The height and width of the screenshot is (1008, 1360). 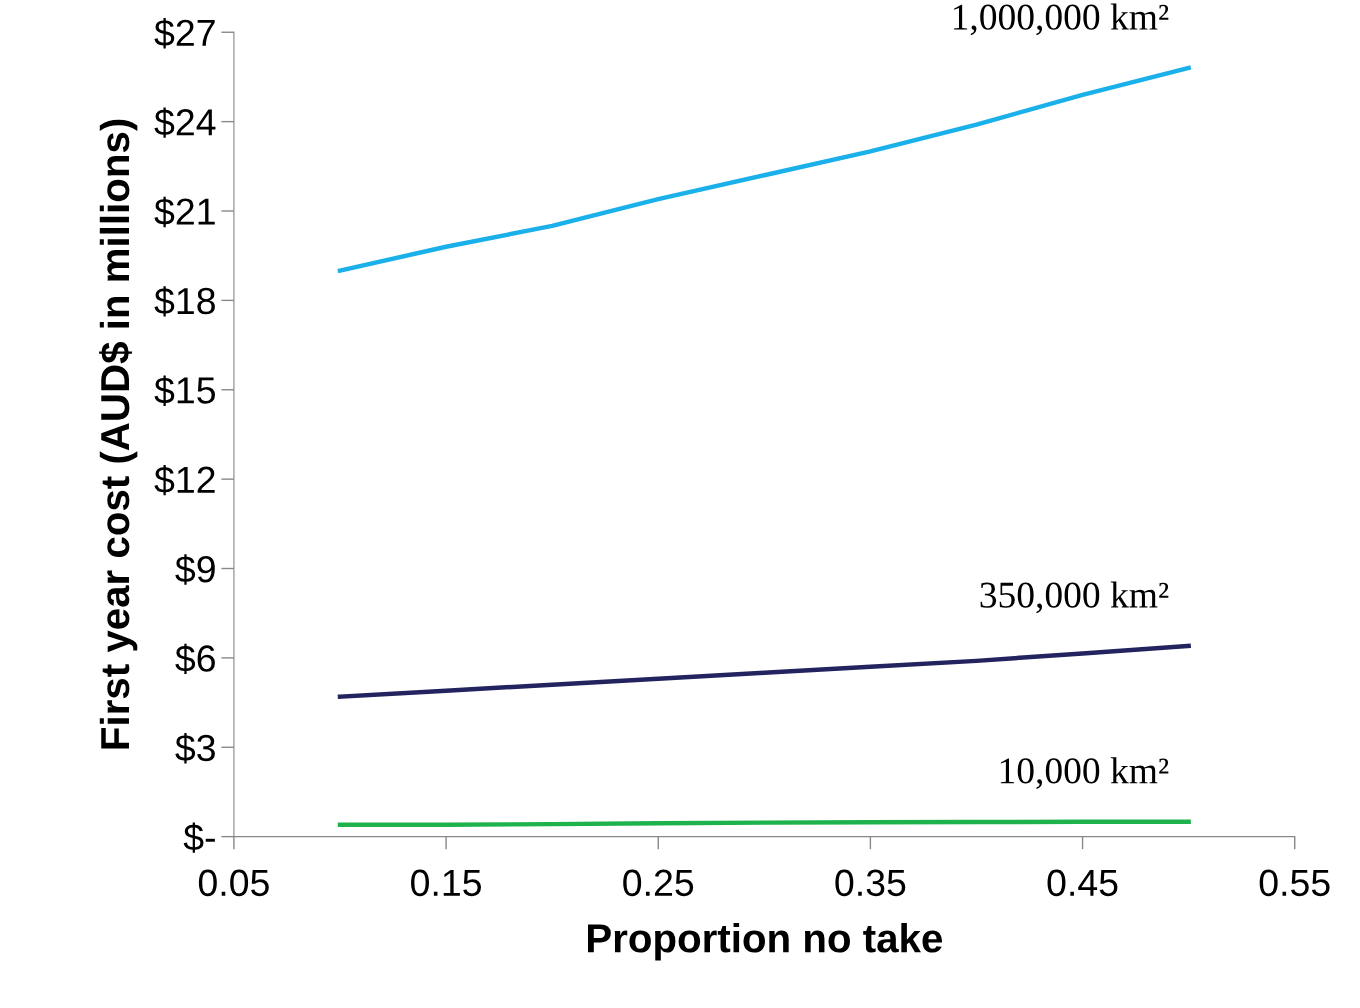 What do you see at coordinates (1074, 597) in the screenshot?
I see `series-label: 350,000 km²` at bounding box center [1074, 597].